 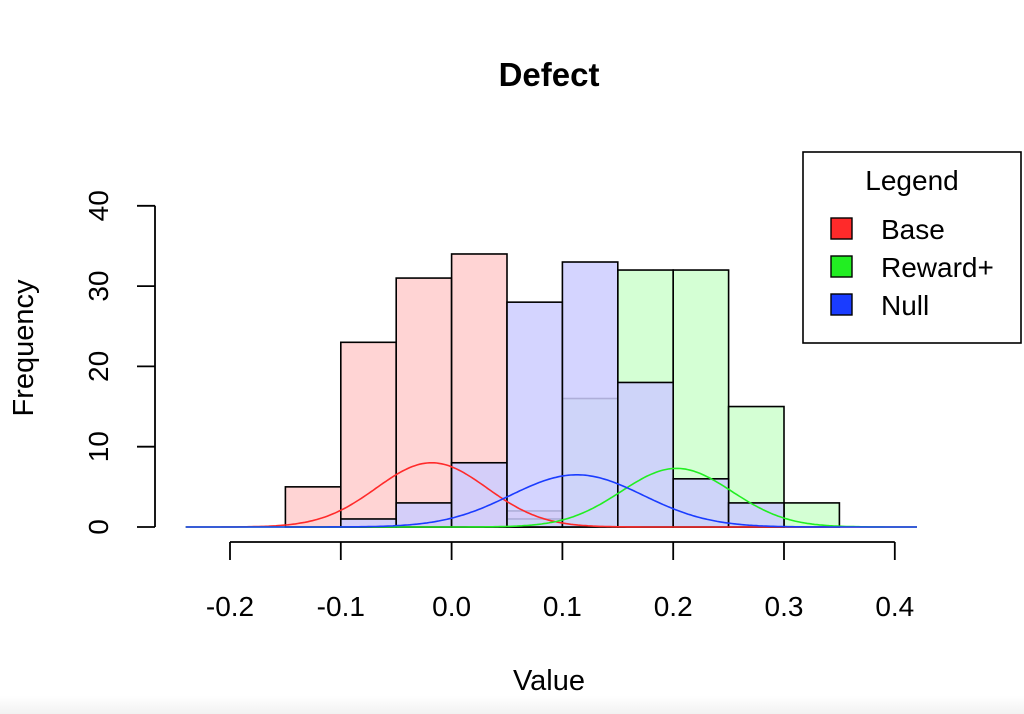 I want to click on legend-title: Legend, so click(x=911, y=180).